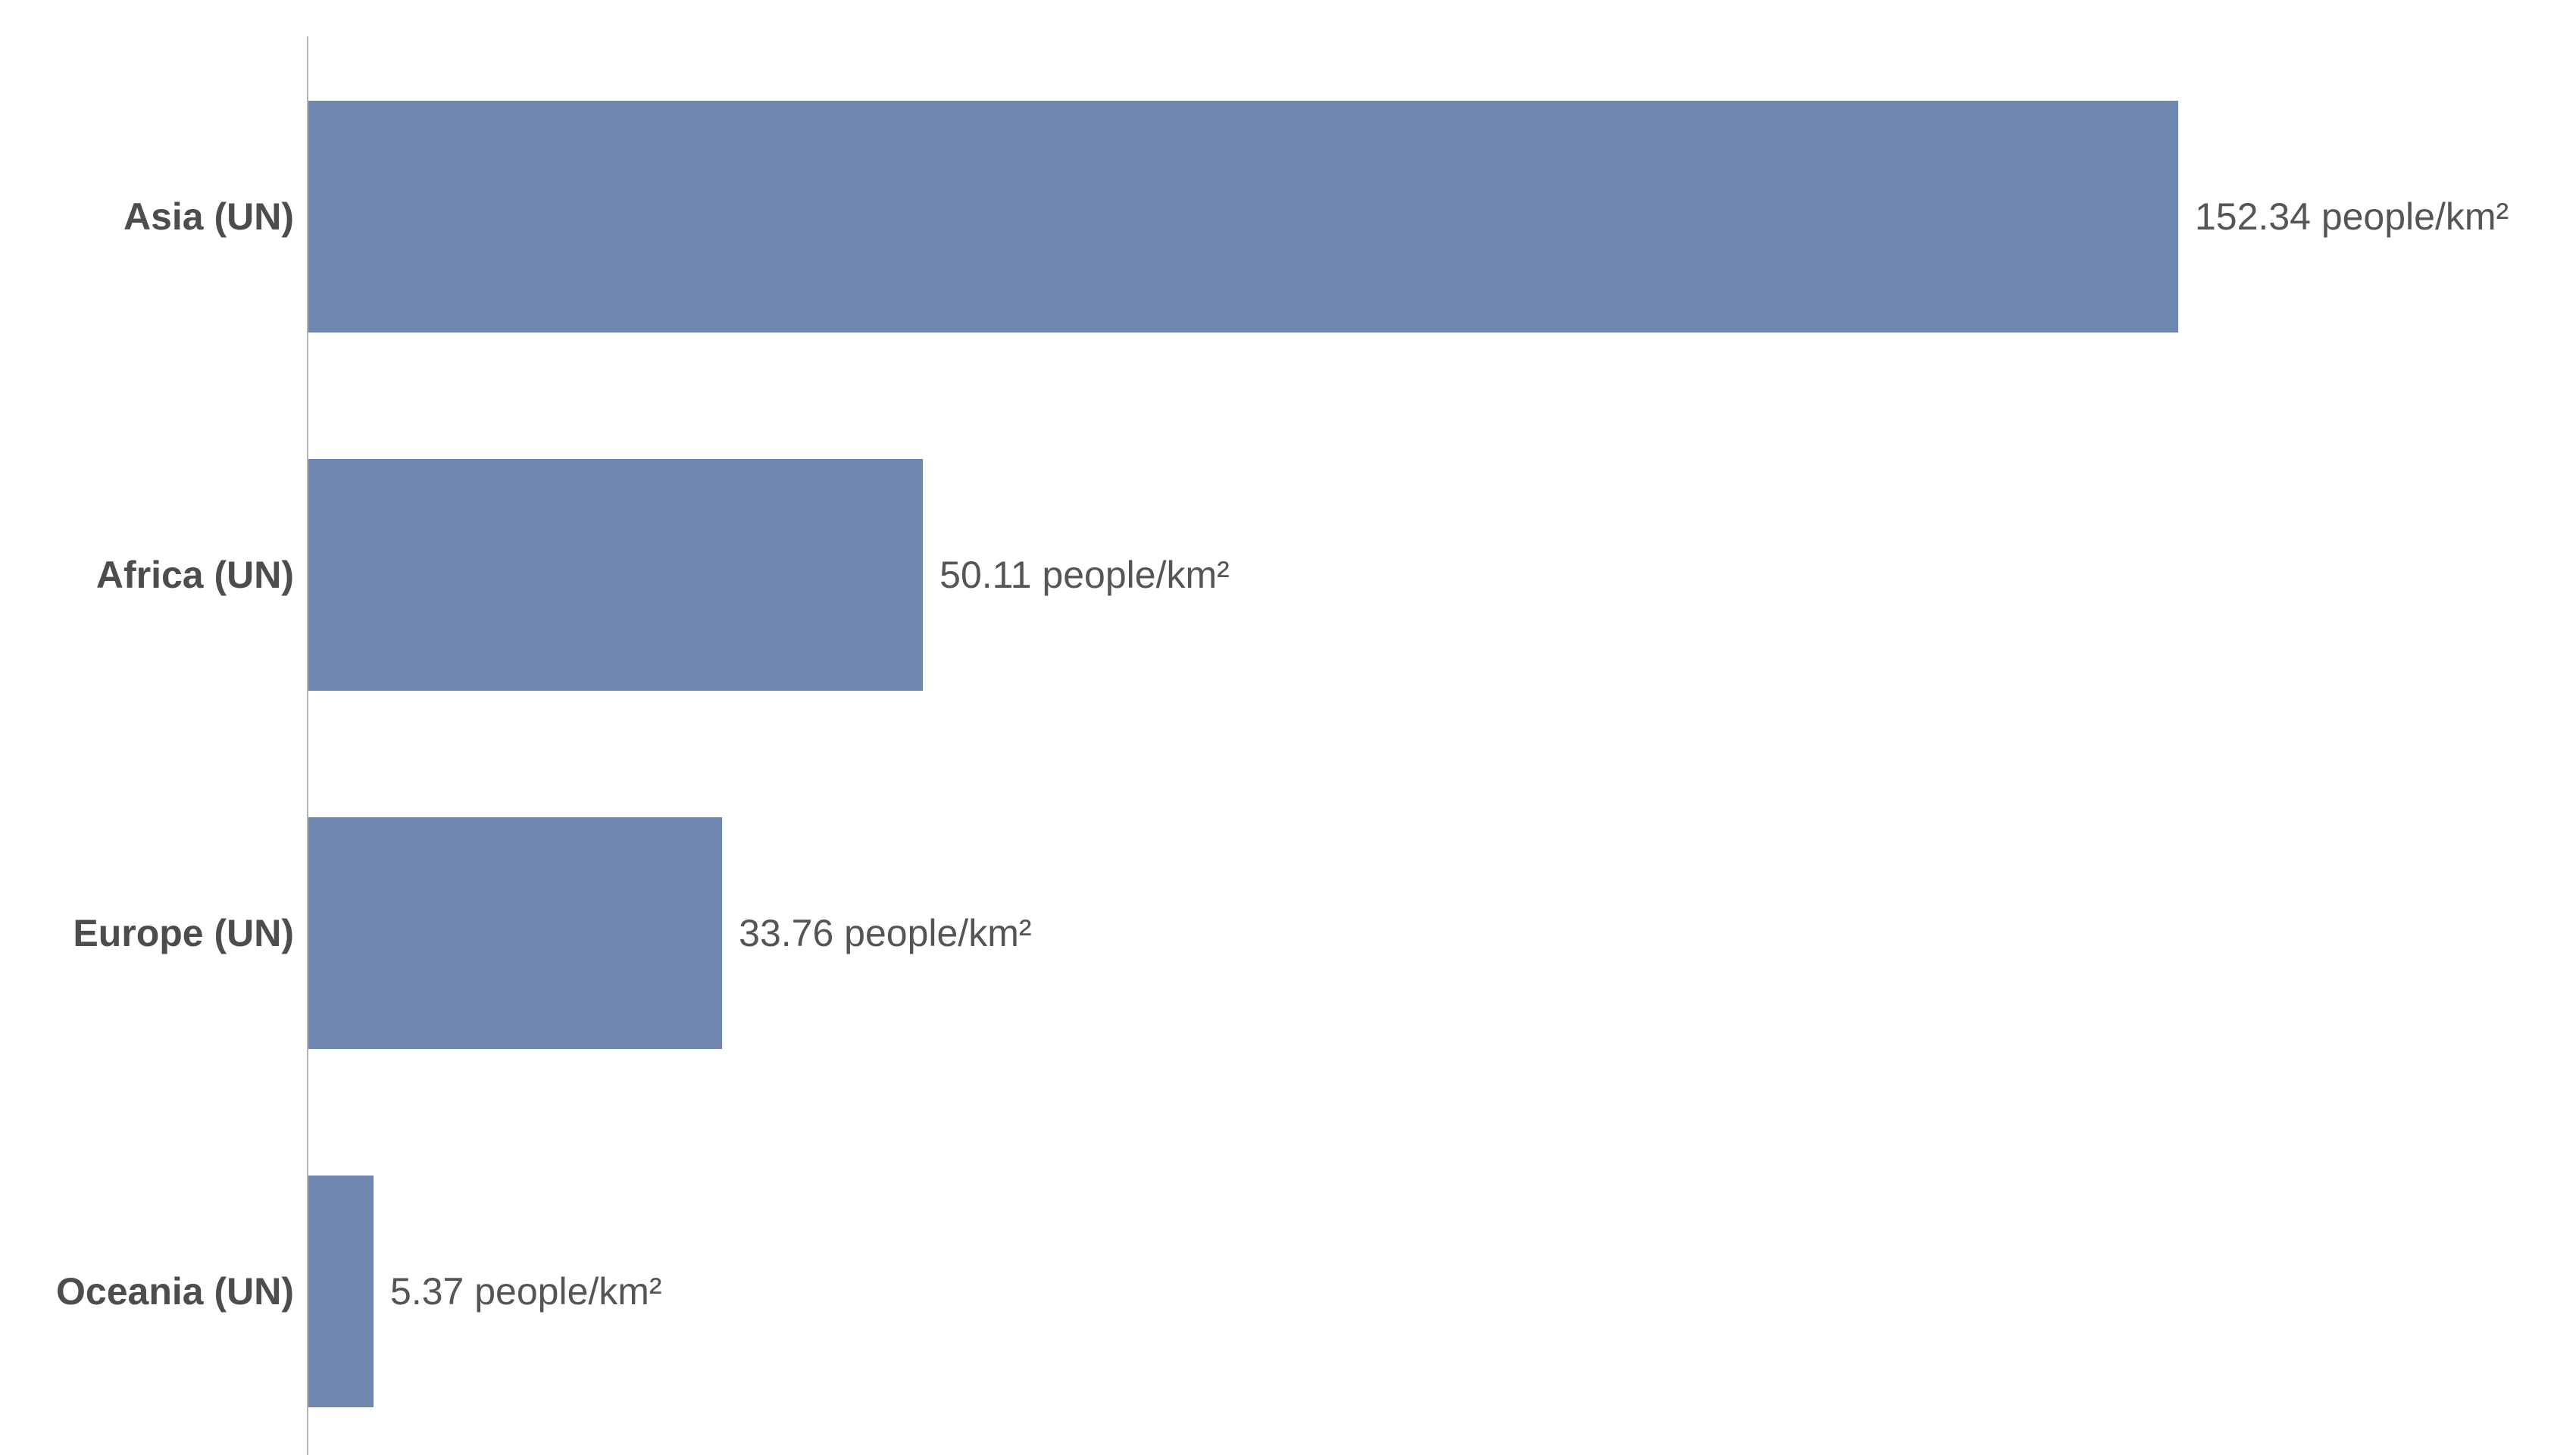  What do you see at coordinates (184, 933) in the screenshot?
I see `category-label: Europe (UN)` at bounding box center [184, 933].